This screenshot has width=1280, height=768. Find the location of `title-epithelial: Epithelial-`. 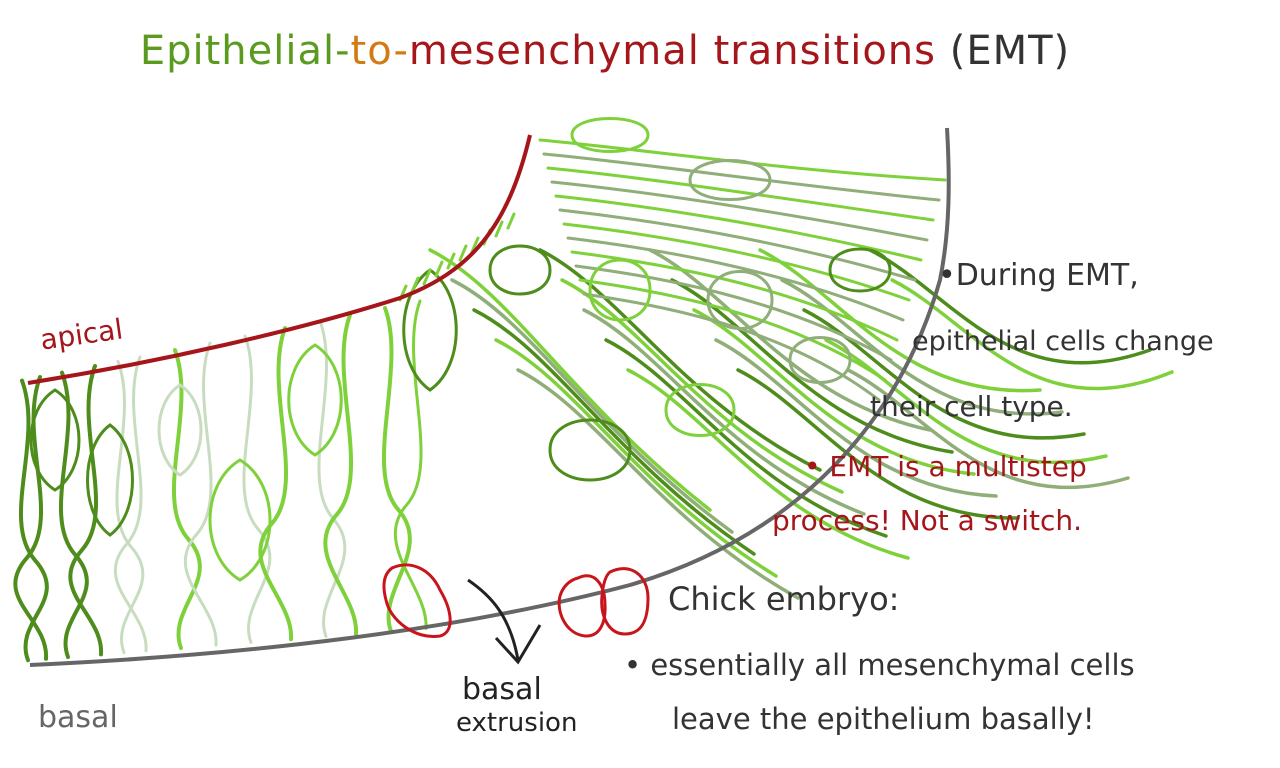

title-epithelial: Epithelial- is located at coordinates (245, 51).